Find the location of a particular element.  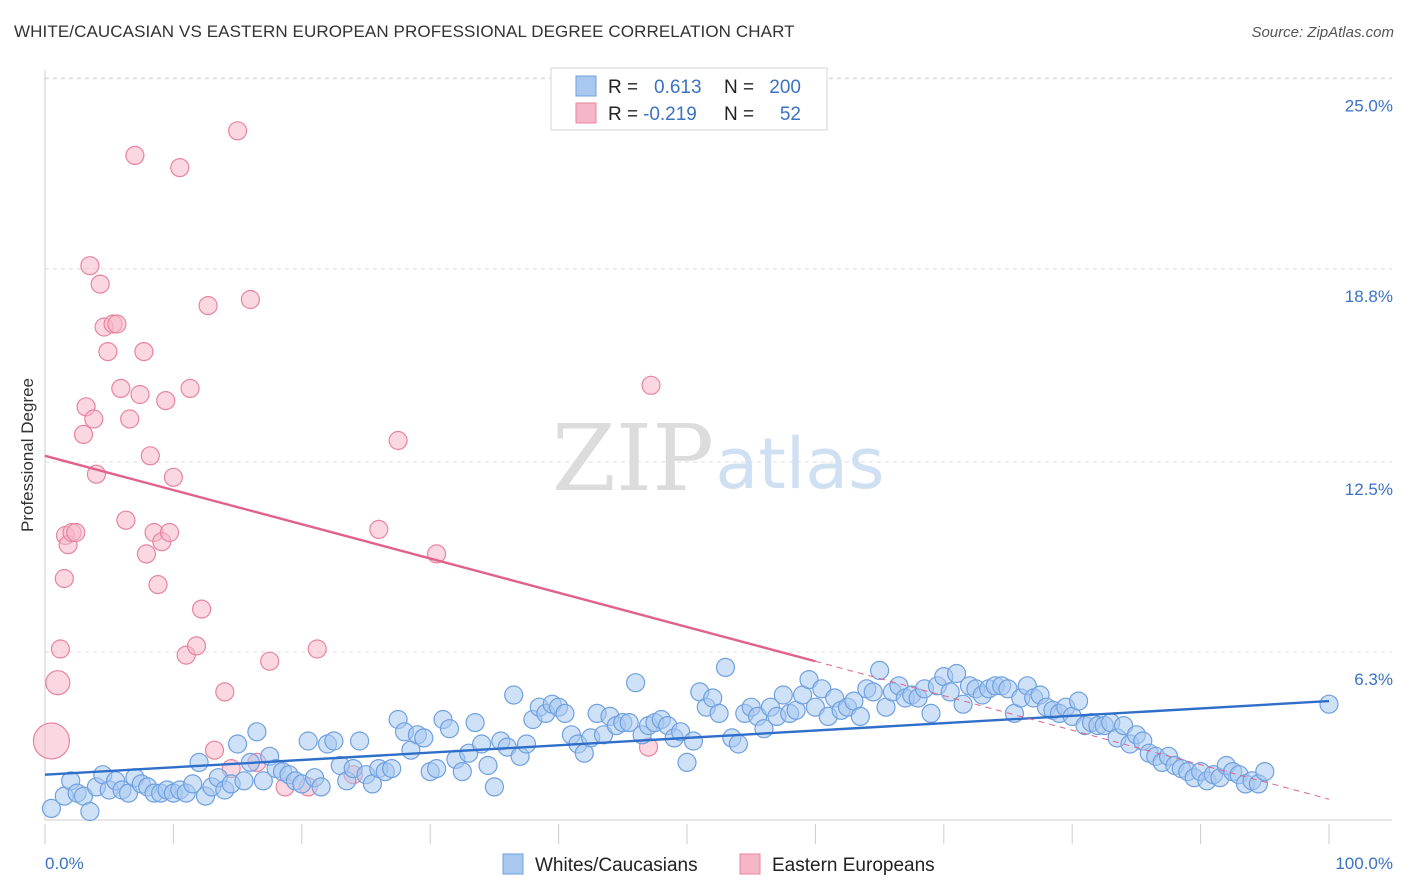

source-credit: Source: ZipAtlas.com is located at coordinates (1322, 32).